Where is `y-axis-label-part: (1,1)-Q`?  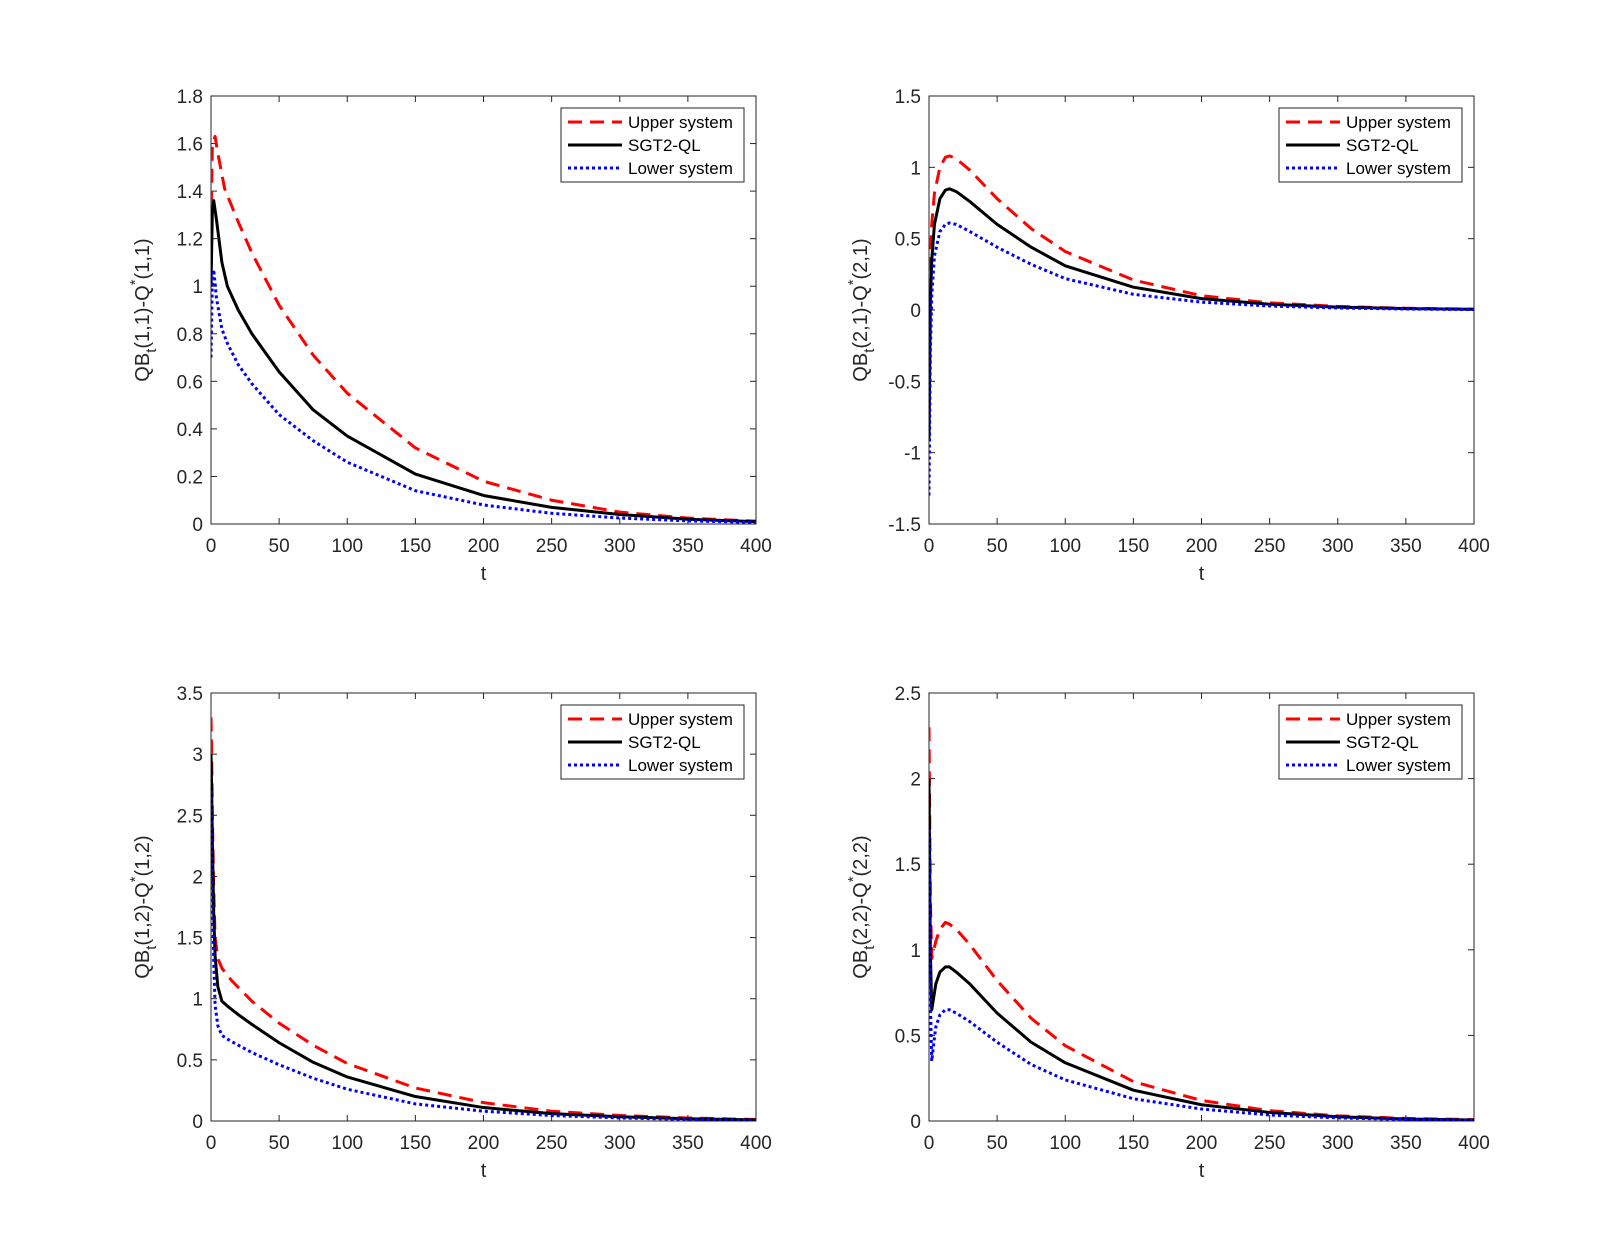 y-axis-label-part: (1,1)-Q is located at coordinates (143, 316).